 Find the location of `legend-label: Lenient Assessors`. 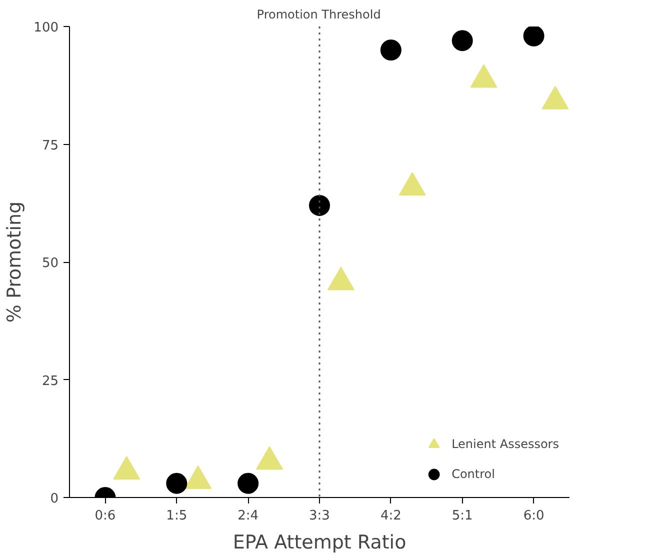

legend-label: Lenient Assessors is located at coordinates (505, 444).